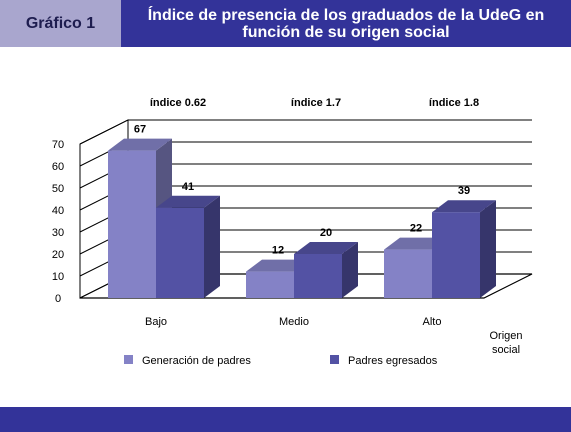  Describe the element at coordinates (58, 189) in the screenshot. I see `y-tick-label: 50` at that location.